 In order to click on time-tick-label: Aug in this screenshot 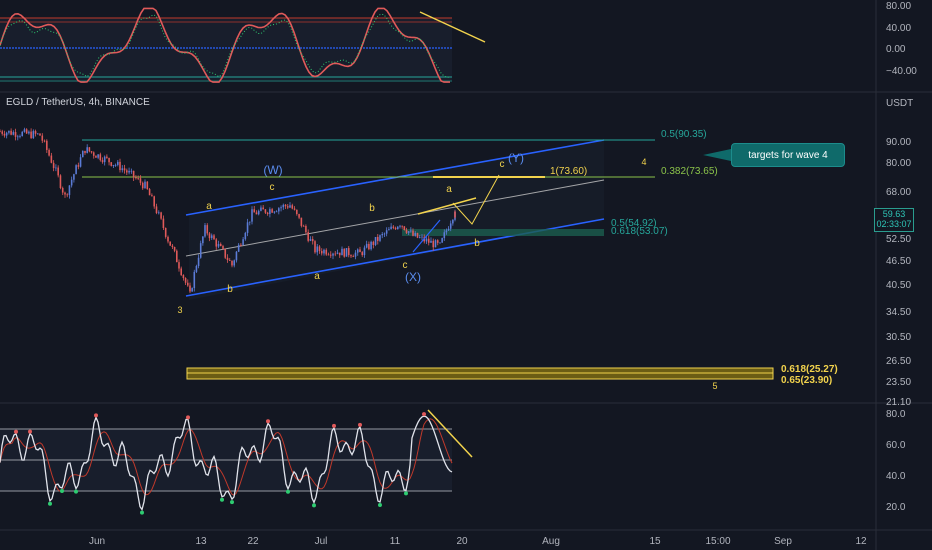, I will do `click(551, 541)`.